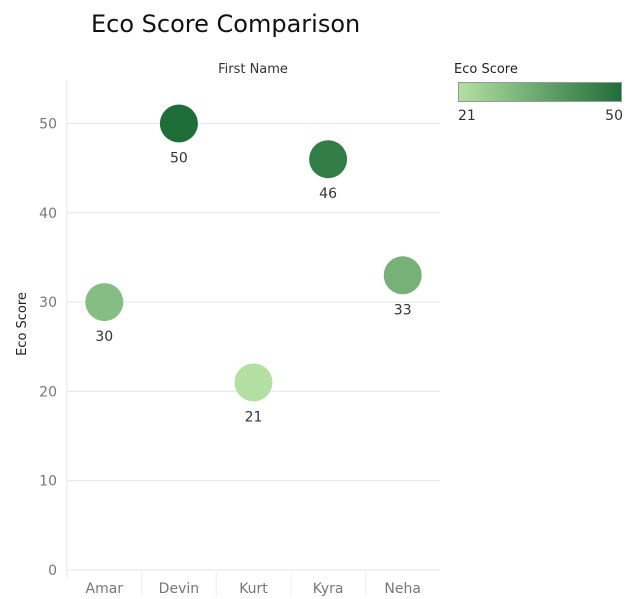  I want to click on data-label: 30, so click(104, 337).